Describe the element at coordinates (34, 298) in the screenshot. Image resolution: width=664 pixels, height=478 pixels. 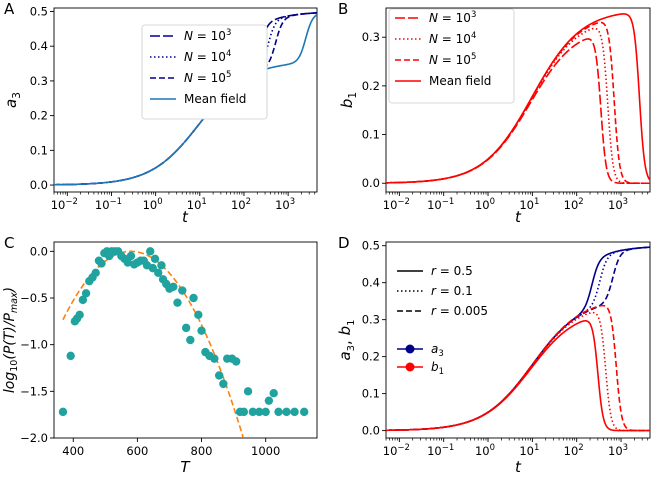
I see `y-tick-label: −0.5` at that location.